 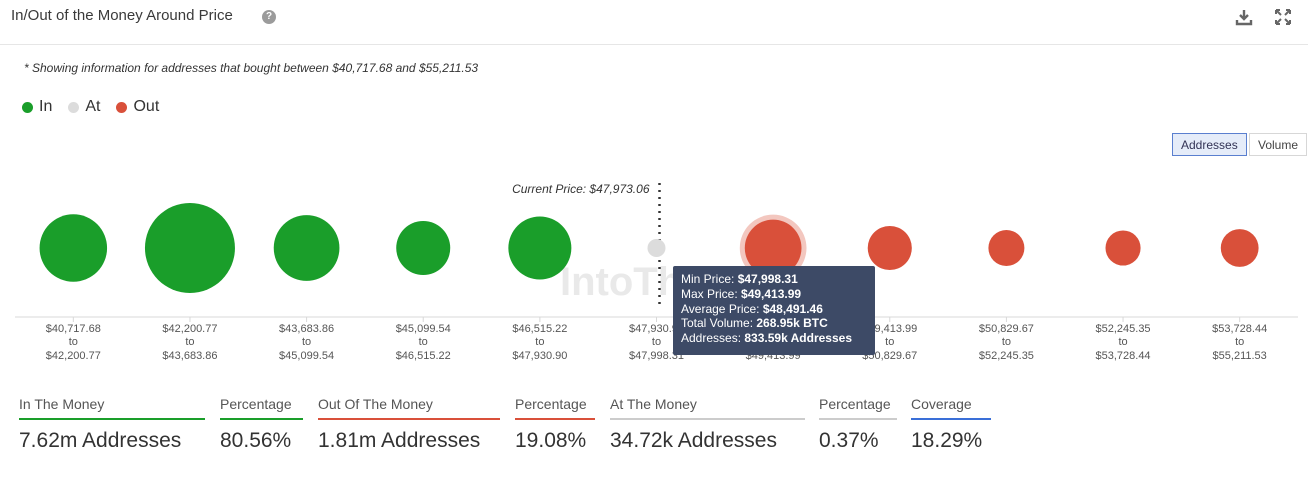 What do you see at coordinates (656, 248) in the screenshot?
I see `bubble-at` at bounding box center [656, 248].